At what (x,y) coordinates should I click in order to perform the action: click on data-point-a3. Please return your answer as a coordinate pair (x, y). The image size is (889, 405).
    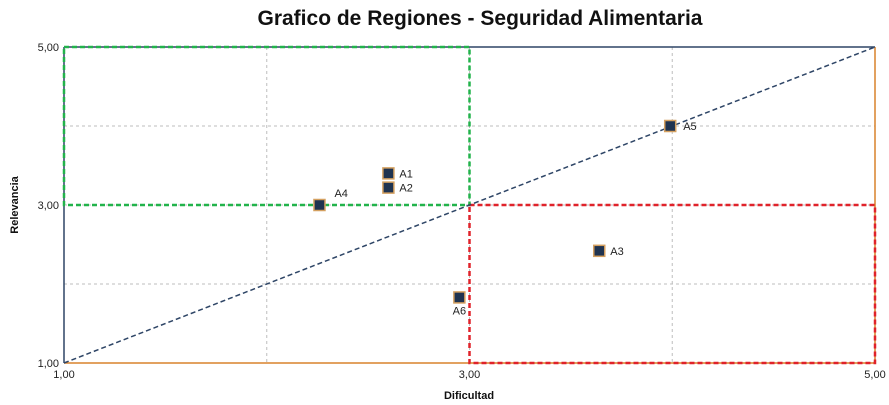
    Looking at the image, I should click on (599, 251).